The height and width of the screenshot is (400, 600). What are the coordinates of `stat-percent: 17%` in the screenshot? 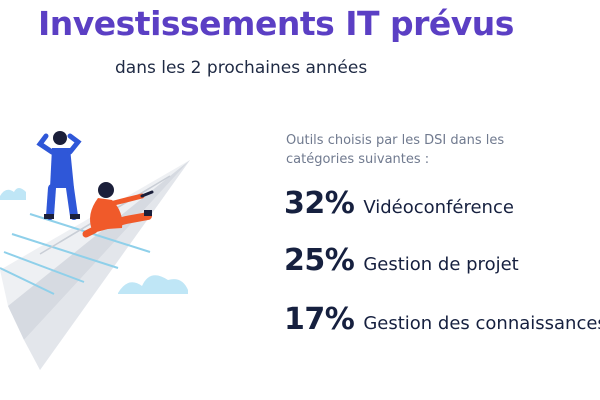 It's located at (319, 319).